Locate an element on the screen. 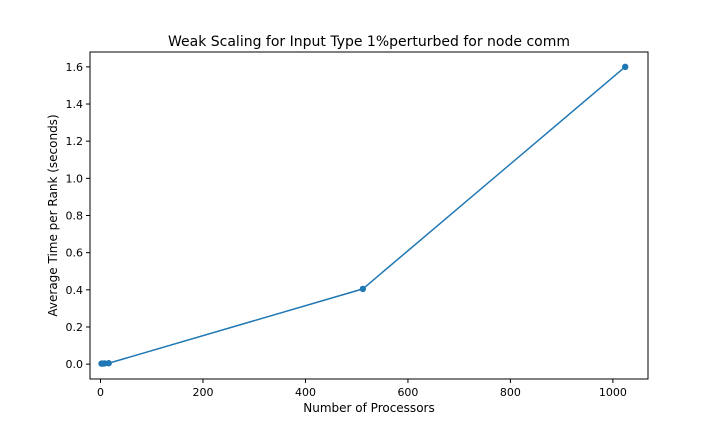  y-tick-label: 0.8 is located at coordinates (75, 216).